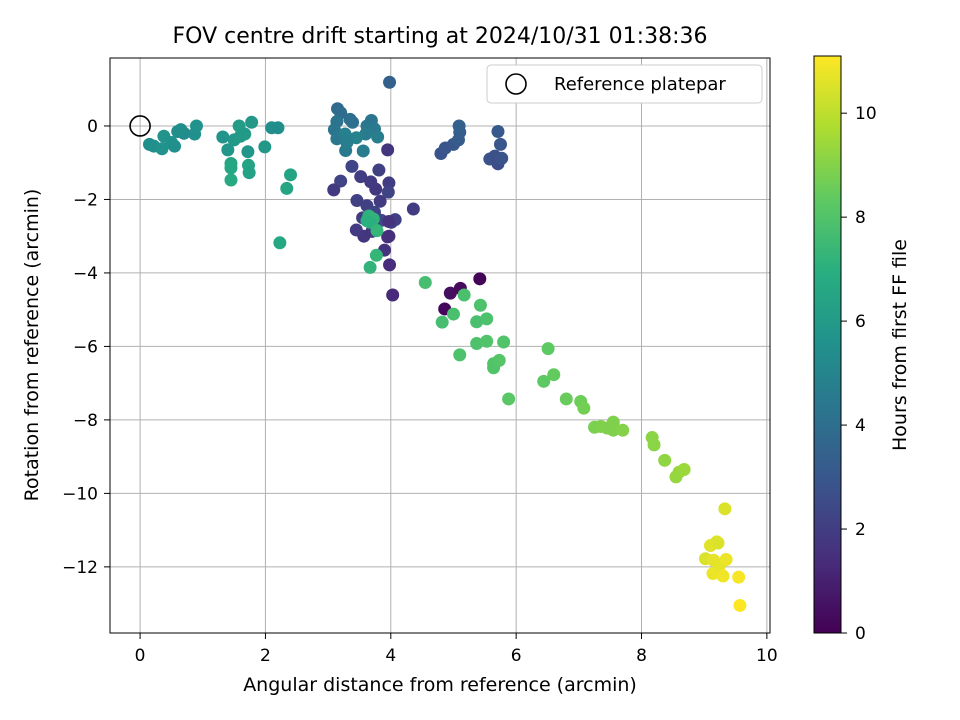 The height and width of the screenshot is (720, 960). Describe the element at coordinates (80, 568) in the screenshot. I see `y-tick-label: −12` at that location.